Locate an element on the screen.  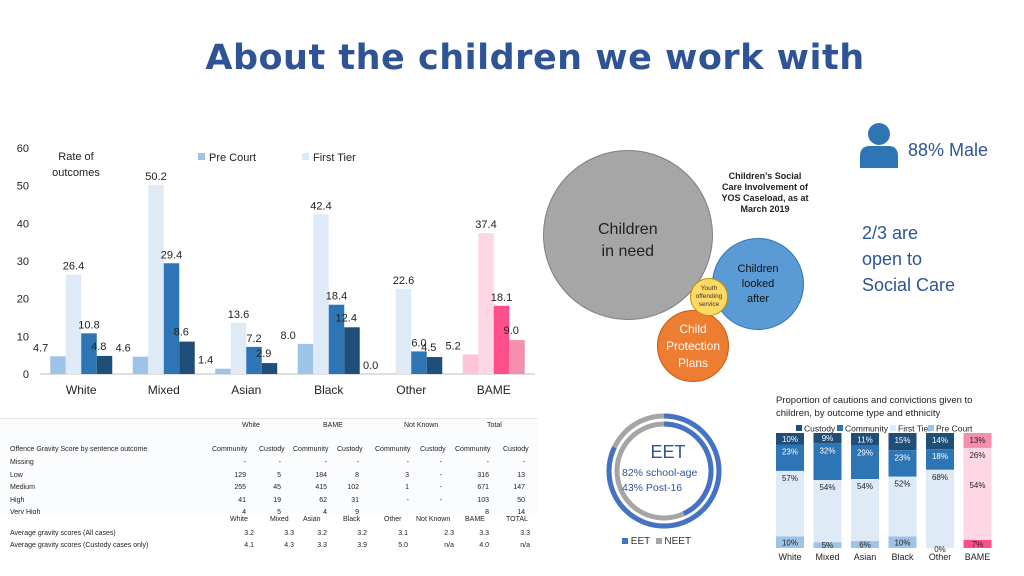
legend-swatch is located at coordinates (201, 156).